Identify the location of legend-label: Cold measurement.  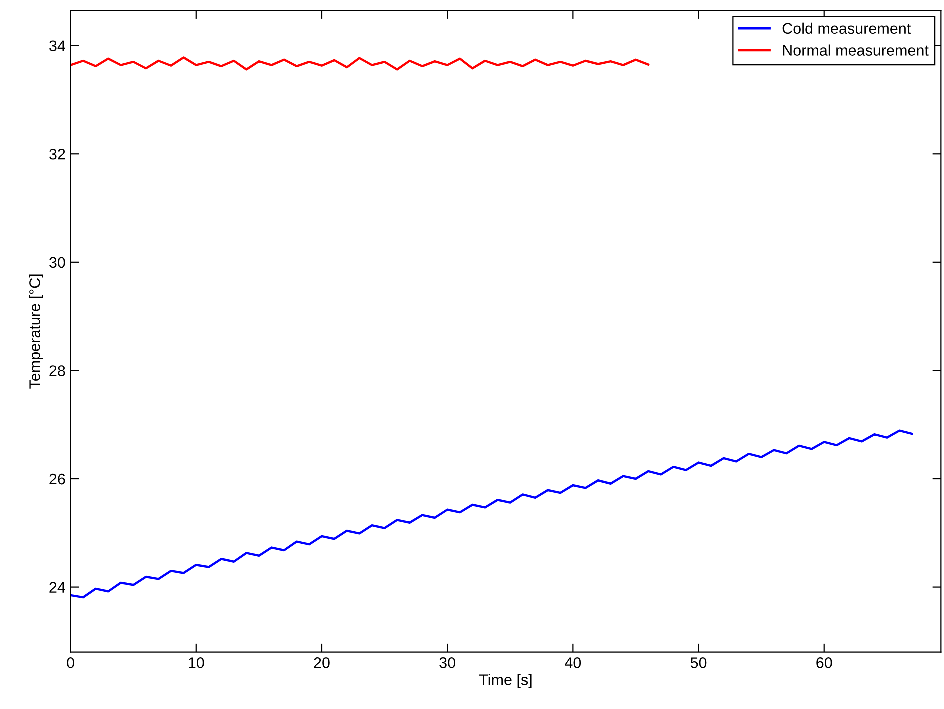
(847, 28).